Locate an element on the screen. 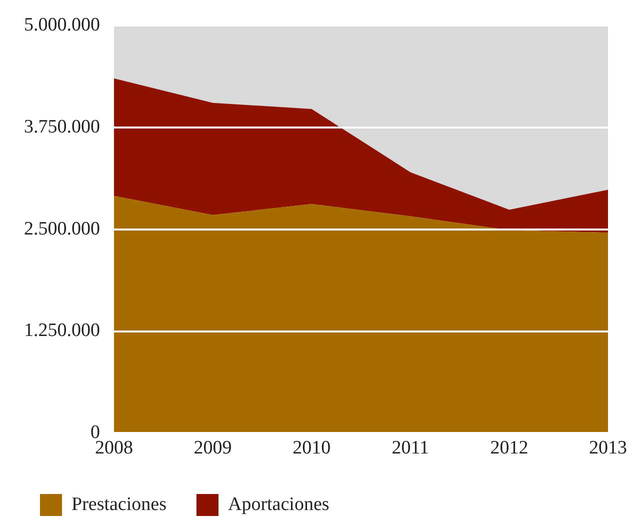  y-tick-label: 3.750.000 is located at coordinates (62, 127).